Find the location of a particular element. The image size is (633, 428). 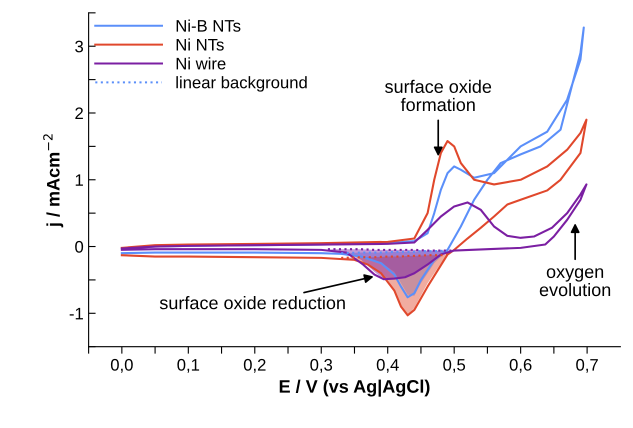

x-tick-label: 0,6 is located at coordinates (521, 365).